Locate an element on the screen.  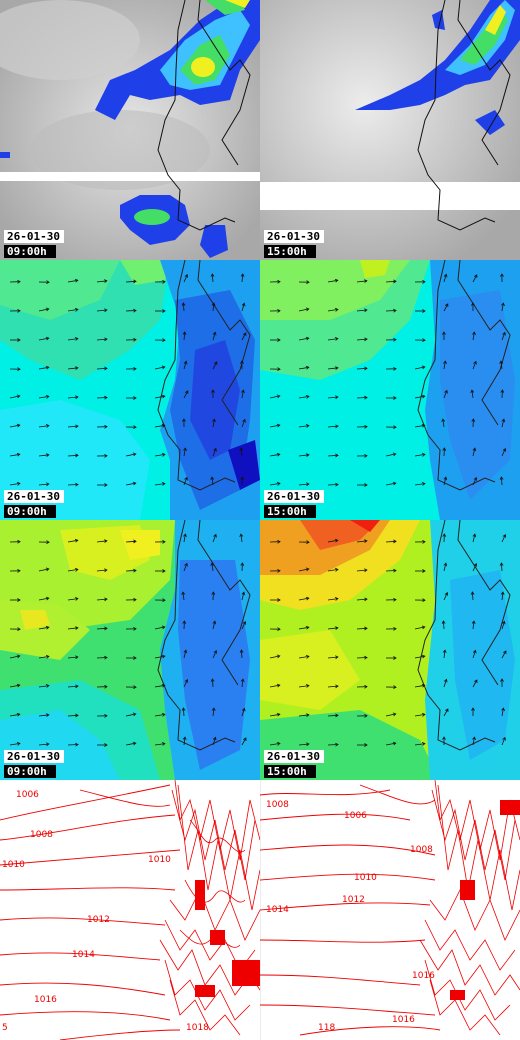
panel-cloud-1500: 26-01-30 15:00h is located at coordinates (390, 130).